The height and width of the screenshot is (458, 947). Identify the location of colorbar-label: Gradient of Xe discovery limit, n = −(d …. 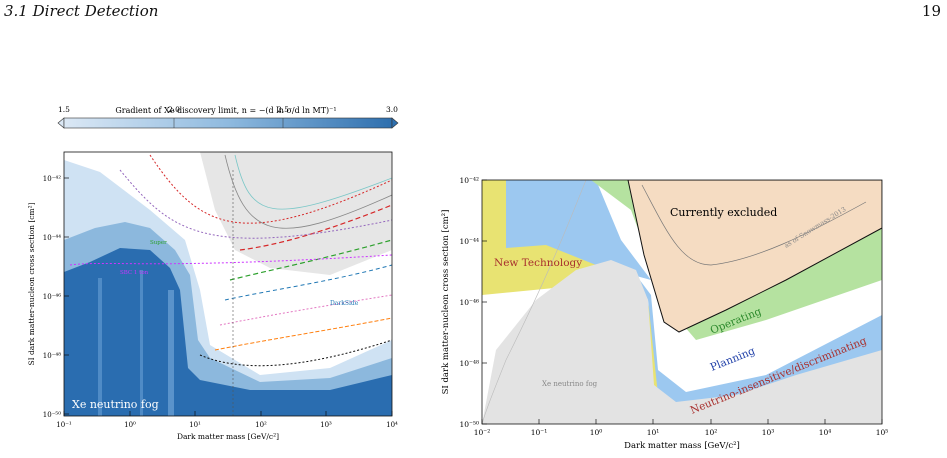
(225, 110).